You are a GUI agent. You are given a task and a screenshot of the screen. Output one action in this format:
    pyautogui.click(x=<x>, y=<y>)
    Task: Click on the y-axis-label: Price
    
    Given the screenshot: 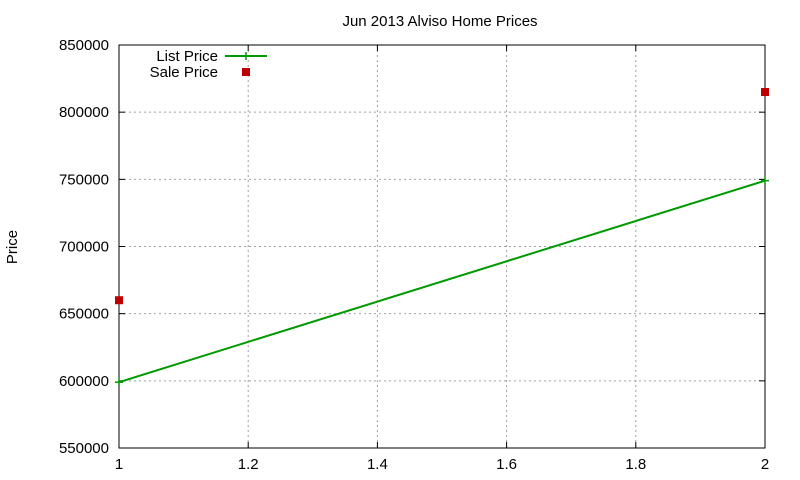 What is the action you would take?
    pyautogui.click(x=12, y=247)
    